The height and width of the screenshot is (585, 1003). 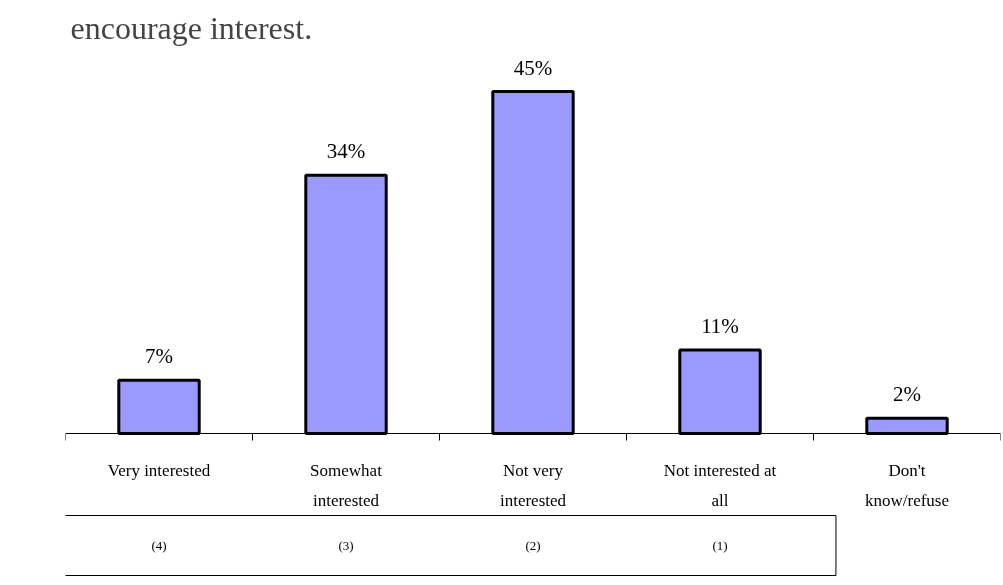 What do you see at coordinates (533, 485) in the screenshot?
I see `x-tick-label: Not very interested` at bounding box center [533, 485].